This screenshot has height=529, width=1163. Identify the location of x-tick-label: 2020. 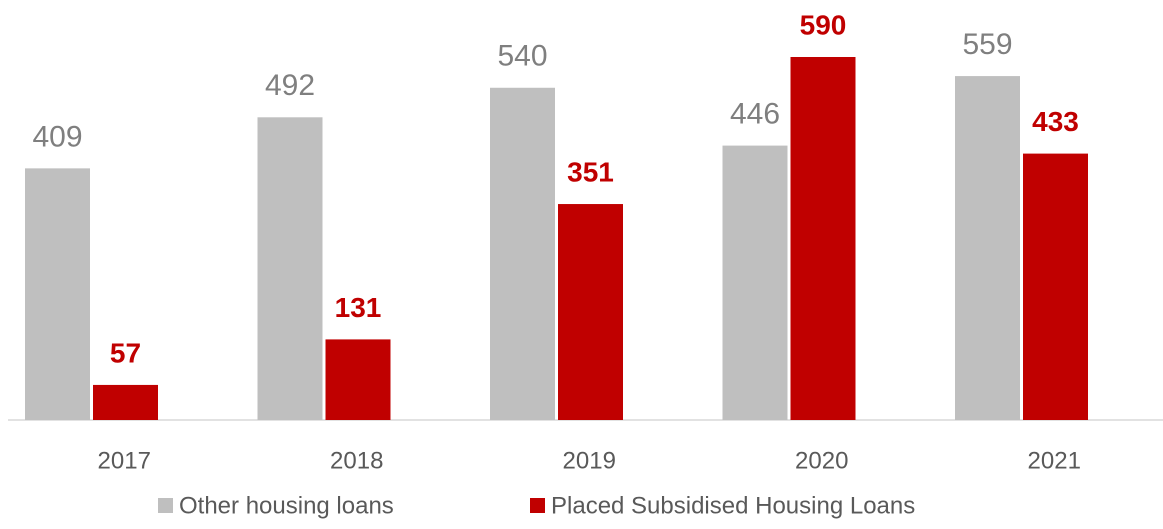
(821, 460).